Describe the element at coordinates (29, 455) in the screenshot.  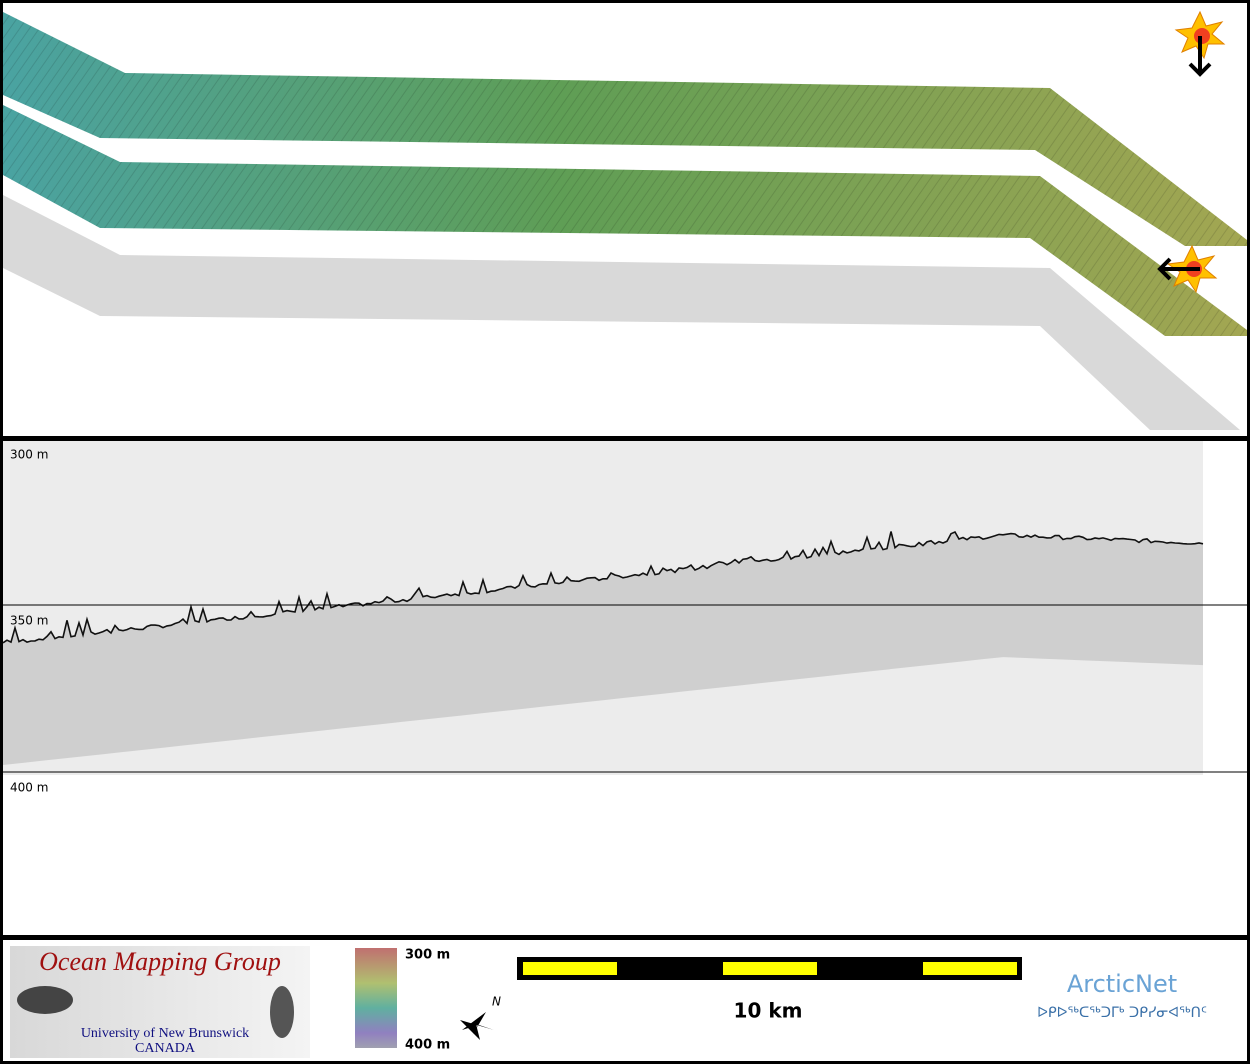
I see `depth-label: 300 m` at that location.